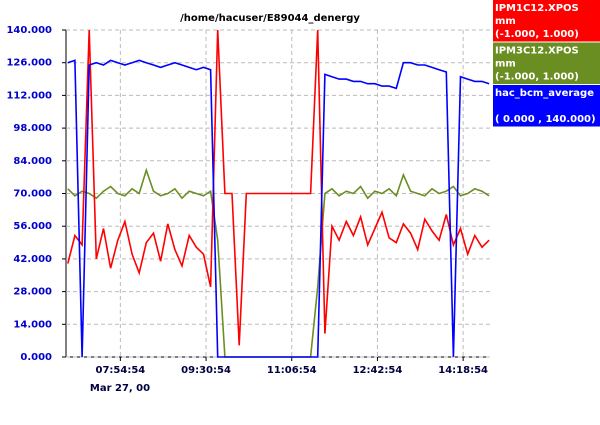  Describe the element at coordinates (32, 194) in the screenshot. I see `y-tick-label: 70.000` at that location.